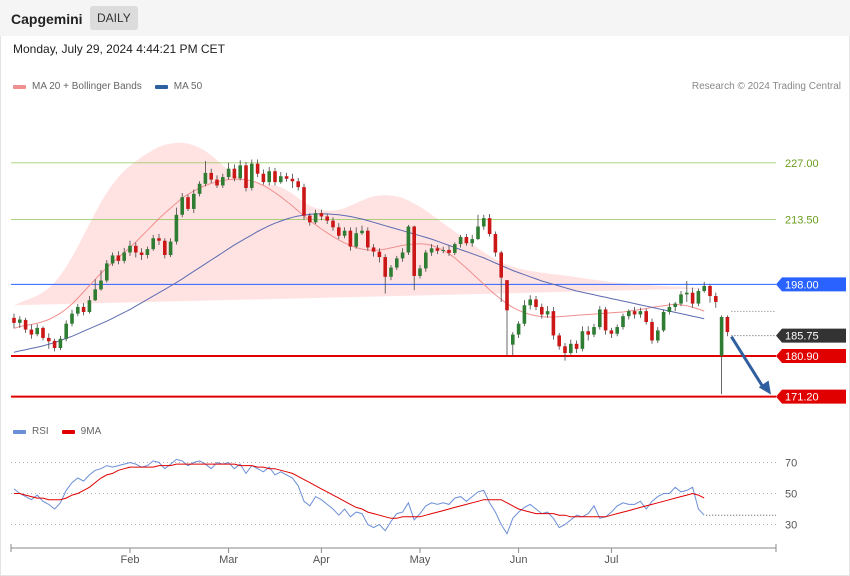  I want to click on projection-arrow-shaft, so click(748, 362).